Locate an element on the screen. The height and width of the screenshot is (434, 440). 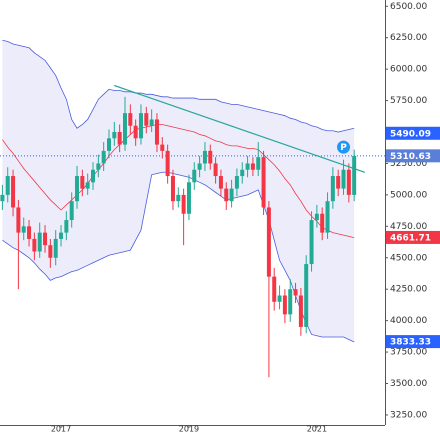
y-tick-label: 4750.00 is located at coordinates (408, 227).